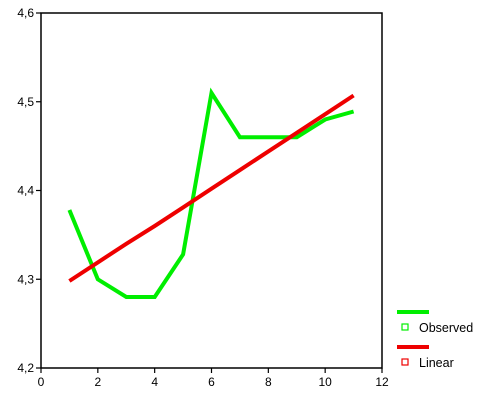 The width and height of the screenshot is (495, 403). Describe the element at coordinates (268, 382) in the screenshot. I see `x-tick-label: 8` at that location.